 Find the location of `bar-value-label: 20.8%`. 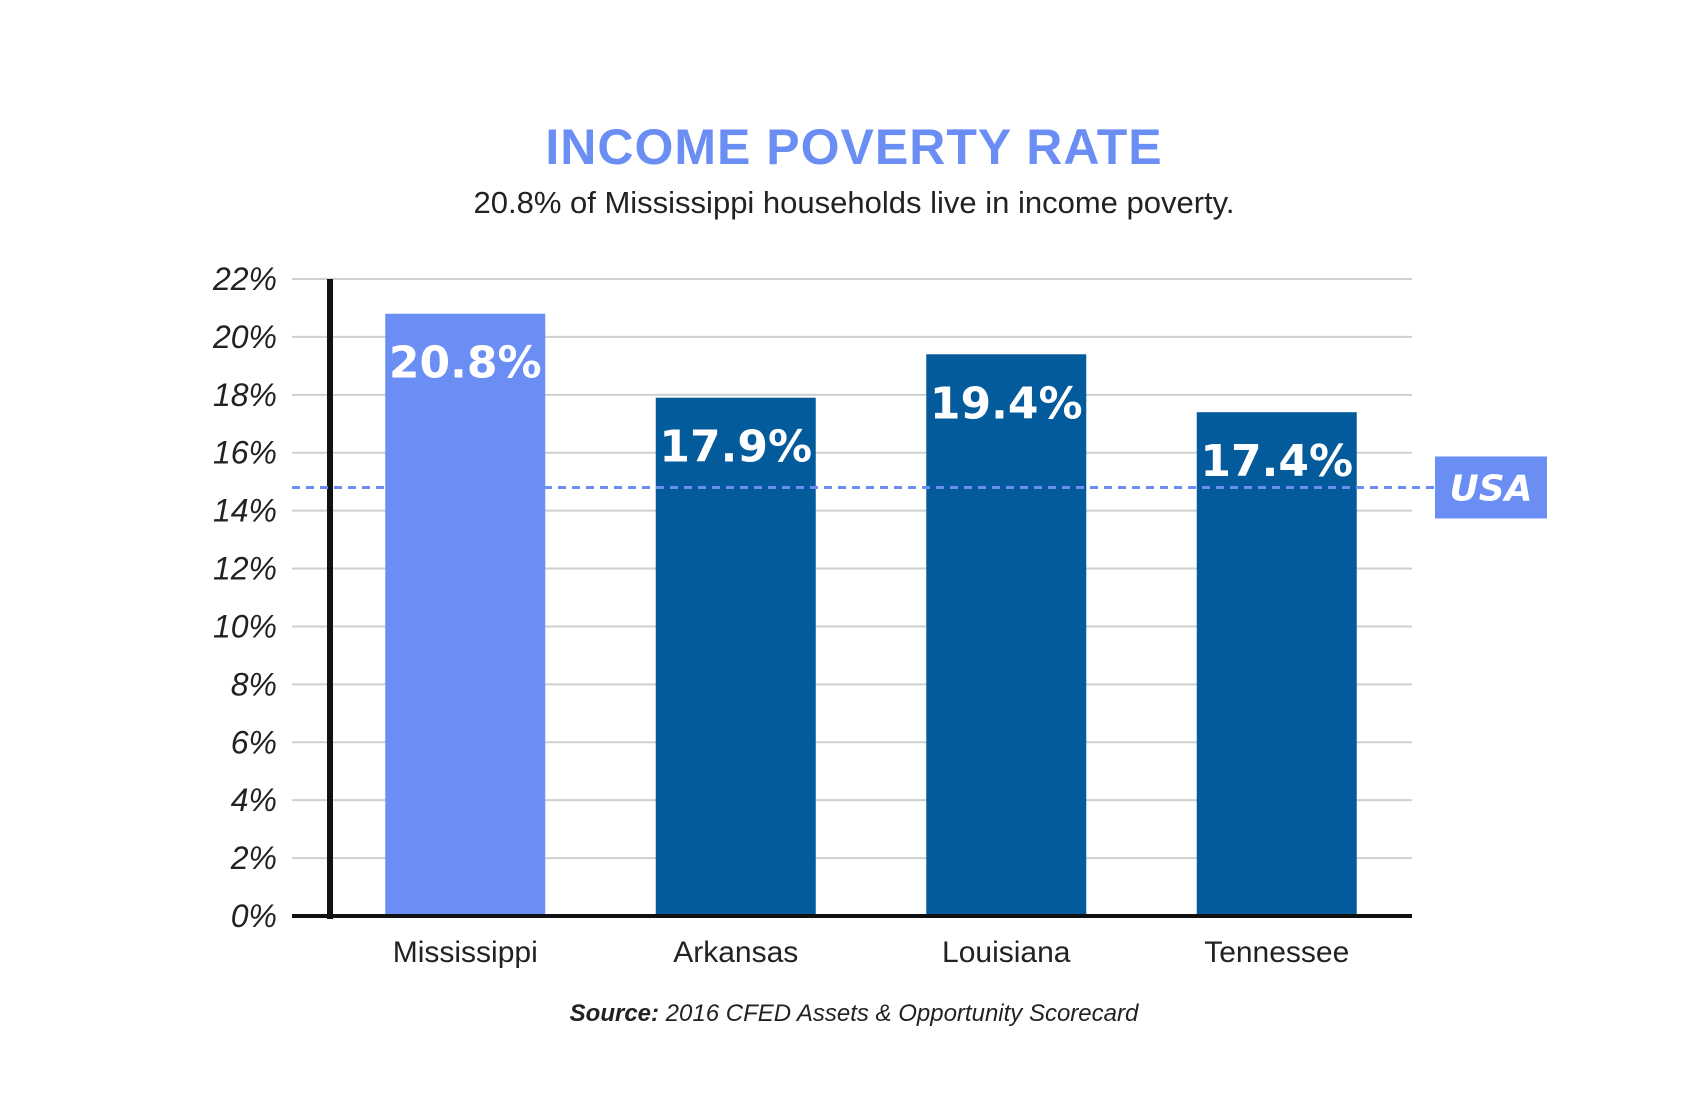

bar-value-label: 20.8% is located at coordinates (465, 363).